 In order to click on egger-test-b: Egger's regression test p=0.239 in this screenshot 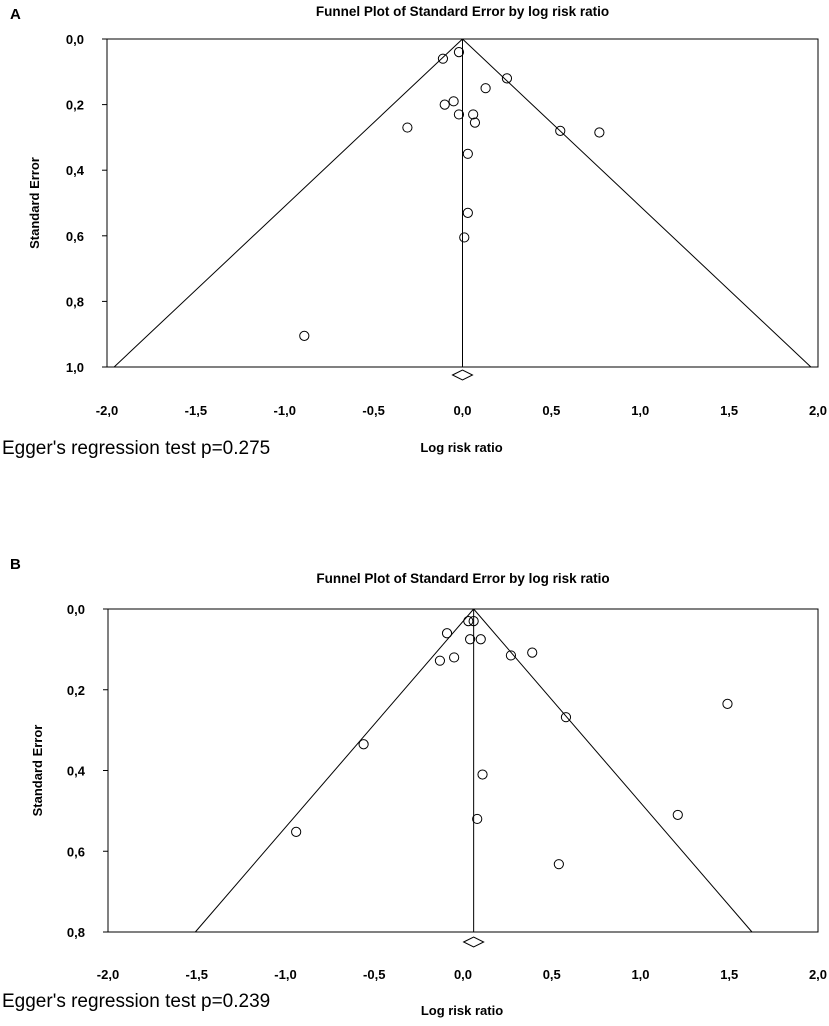, I will do `click(136, 1001)`.